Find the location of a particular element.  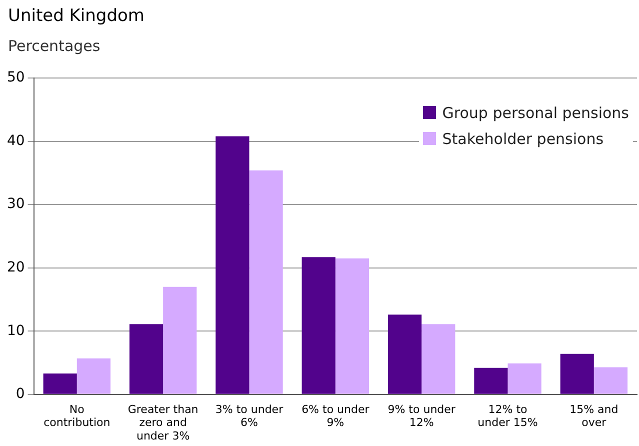

y-tick-label: 30 is located at coordinates (15, 204).